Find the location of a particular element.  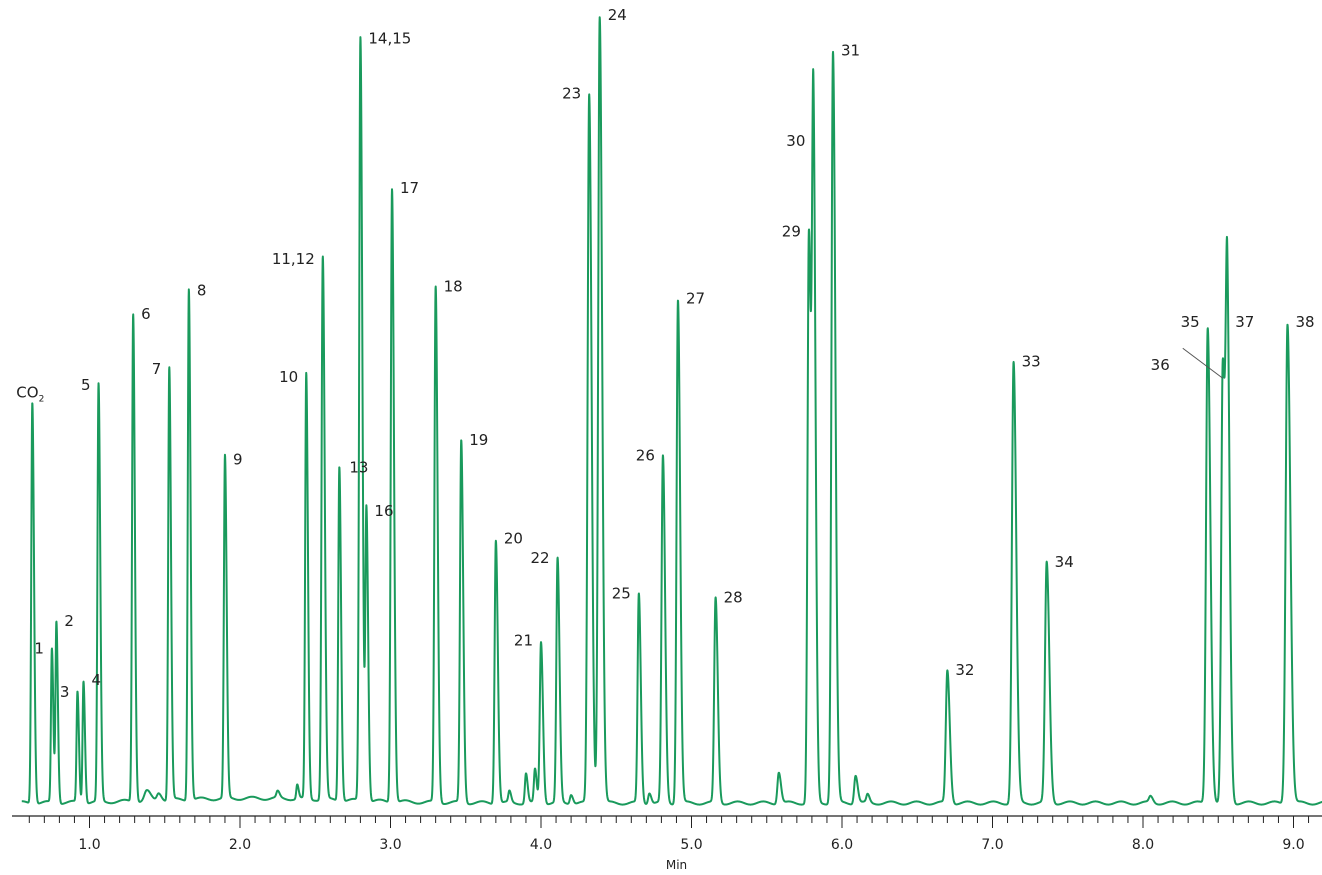

peak-label: 33 is located at coordinates (1031, 361).